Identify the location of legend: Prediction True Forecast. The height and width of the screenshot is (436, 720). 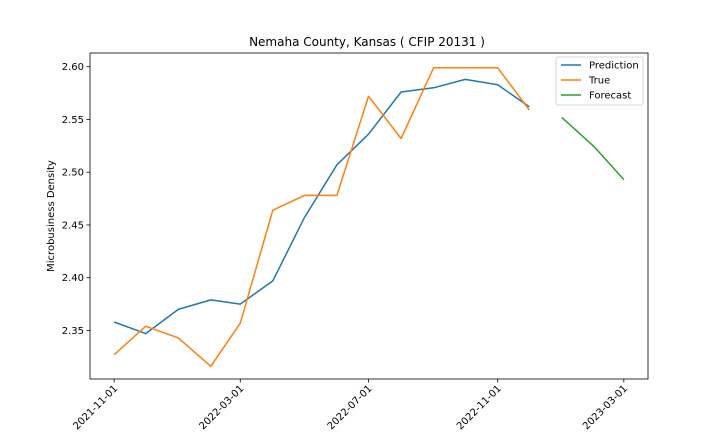
(599, 81).